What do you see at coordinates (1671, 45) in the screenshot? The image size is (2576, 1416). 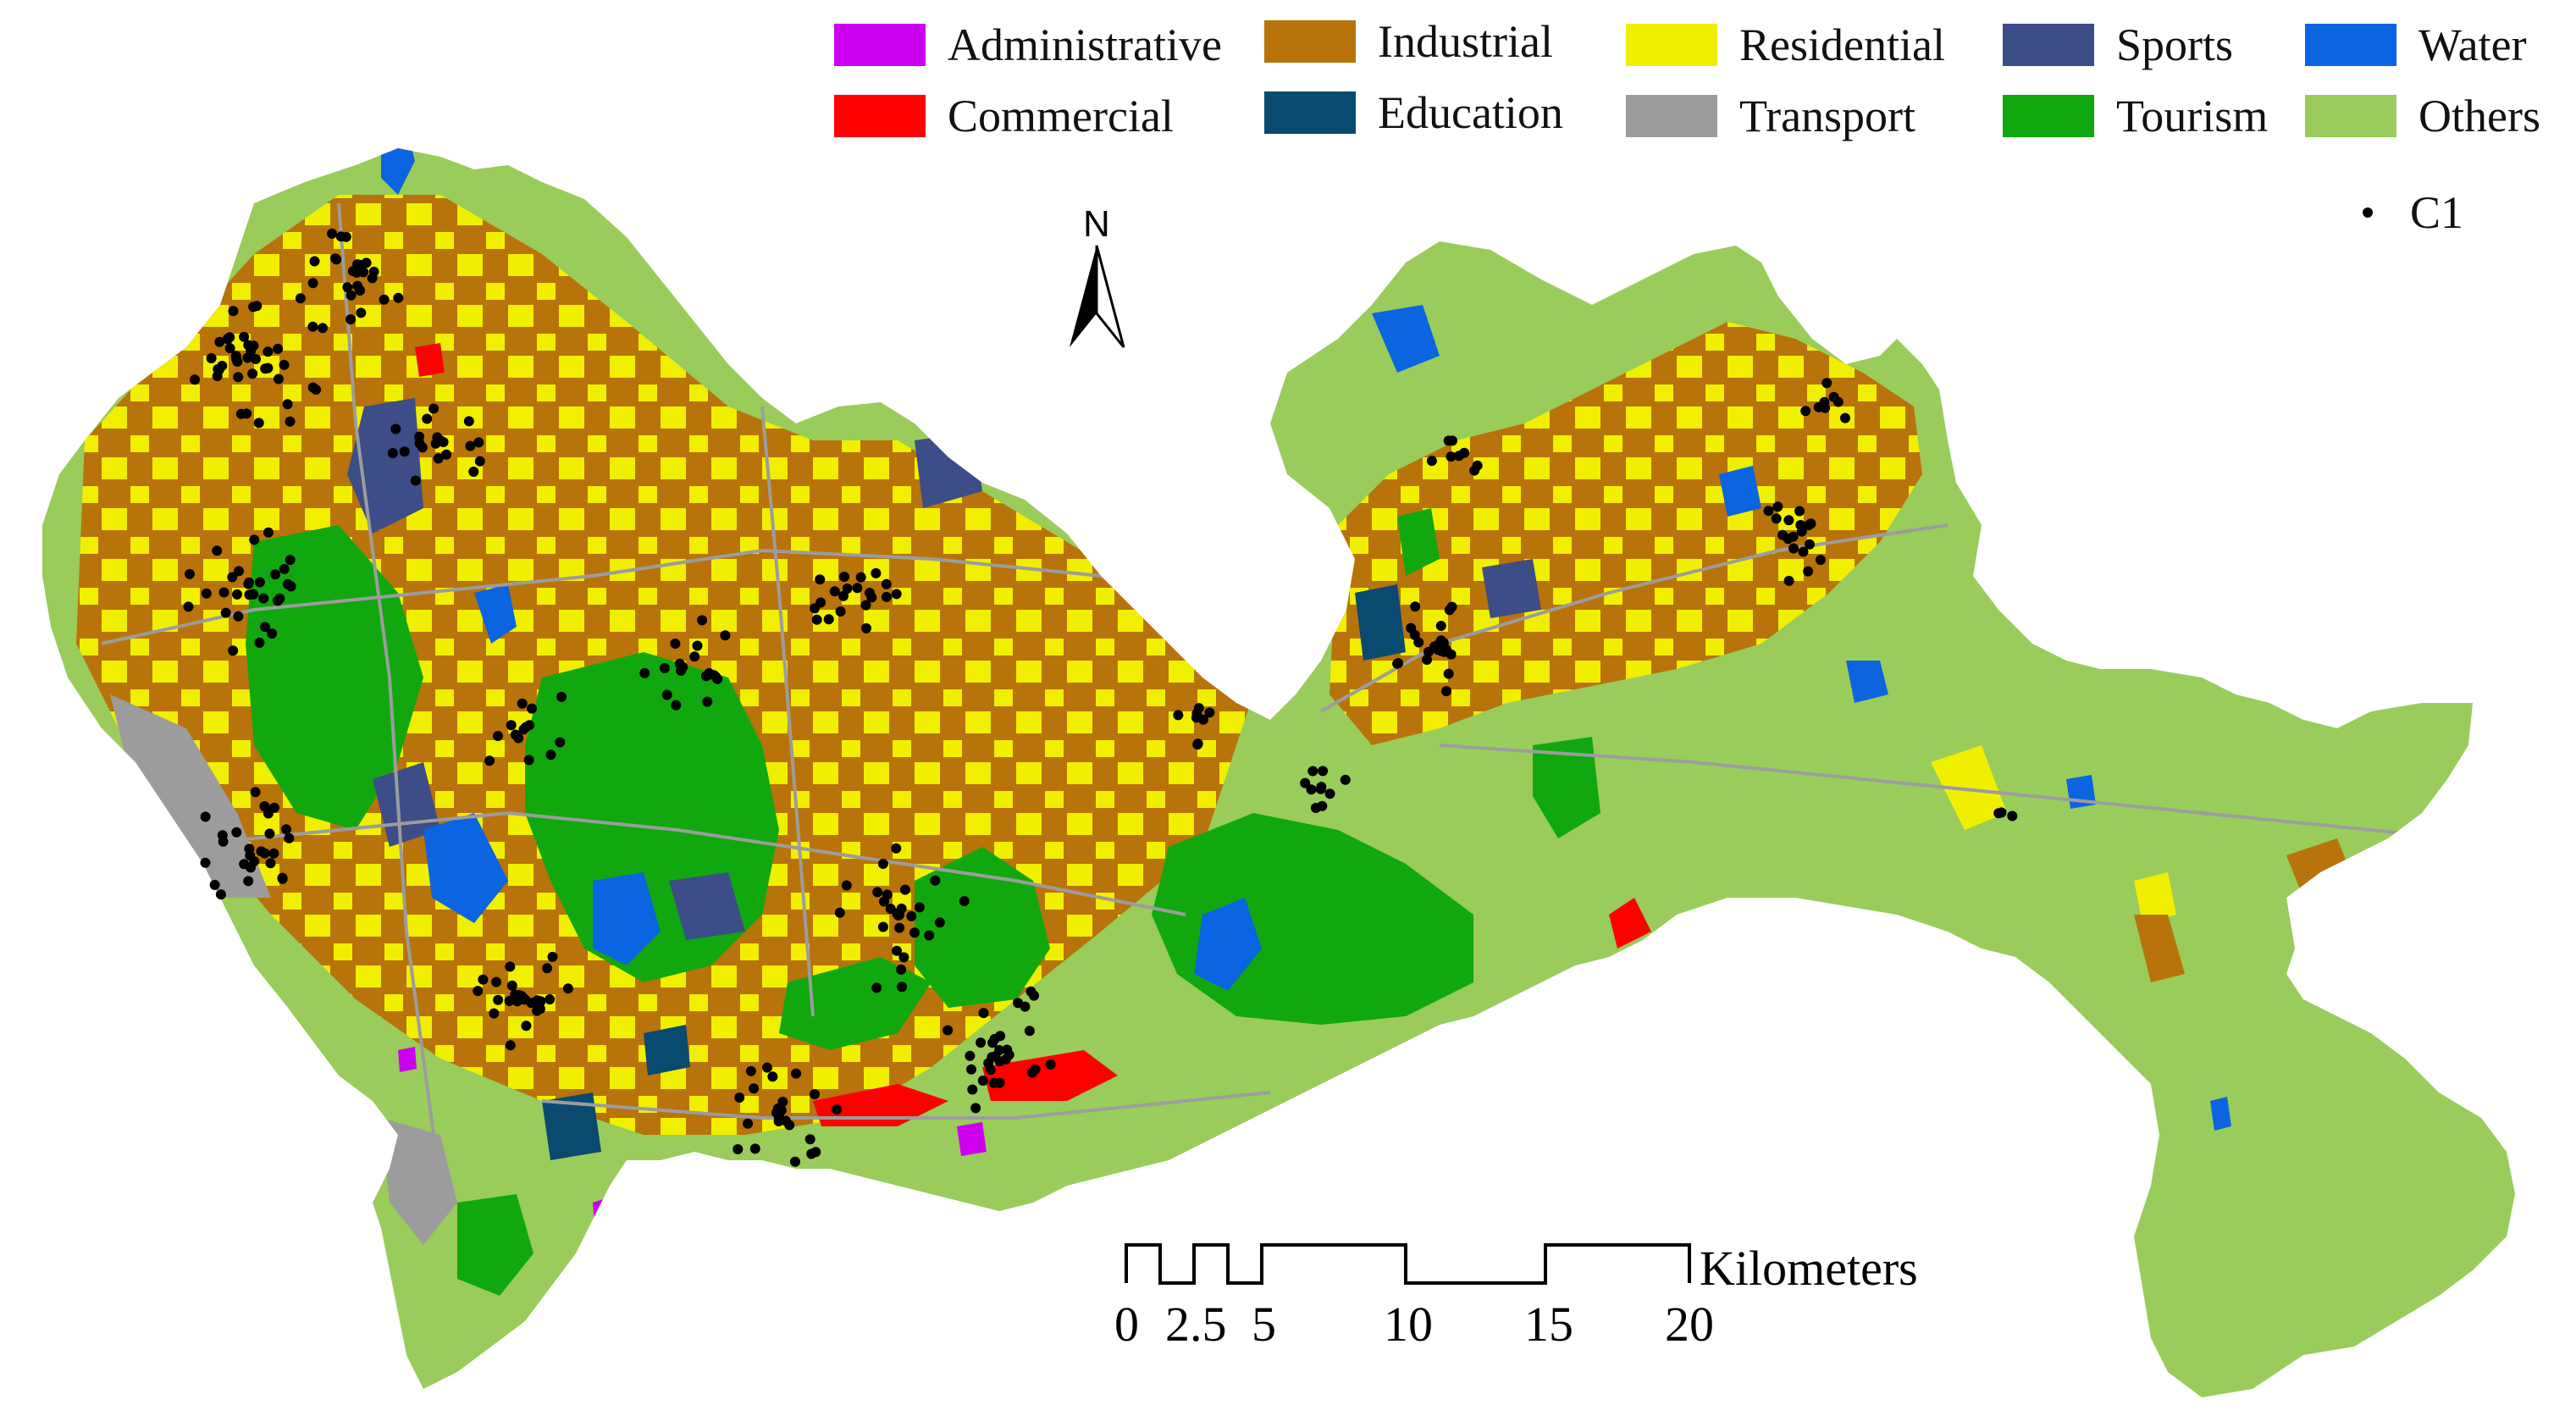 I see `legend-swatch-residential` at bounding box center [1671, 45].